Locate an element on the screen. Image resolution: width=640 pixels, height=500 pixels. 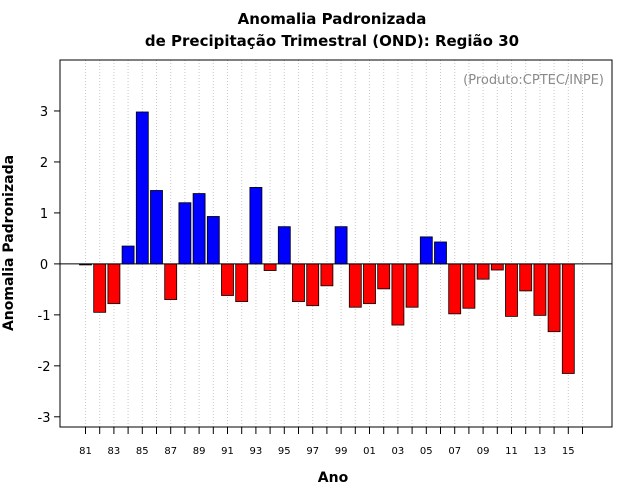
y-tick-label: -1 is located at coordinates (44, 316).